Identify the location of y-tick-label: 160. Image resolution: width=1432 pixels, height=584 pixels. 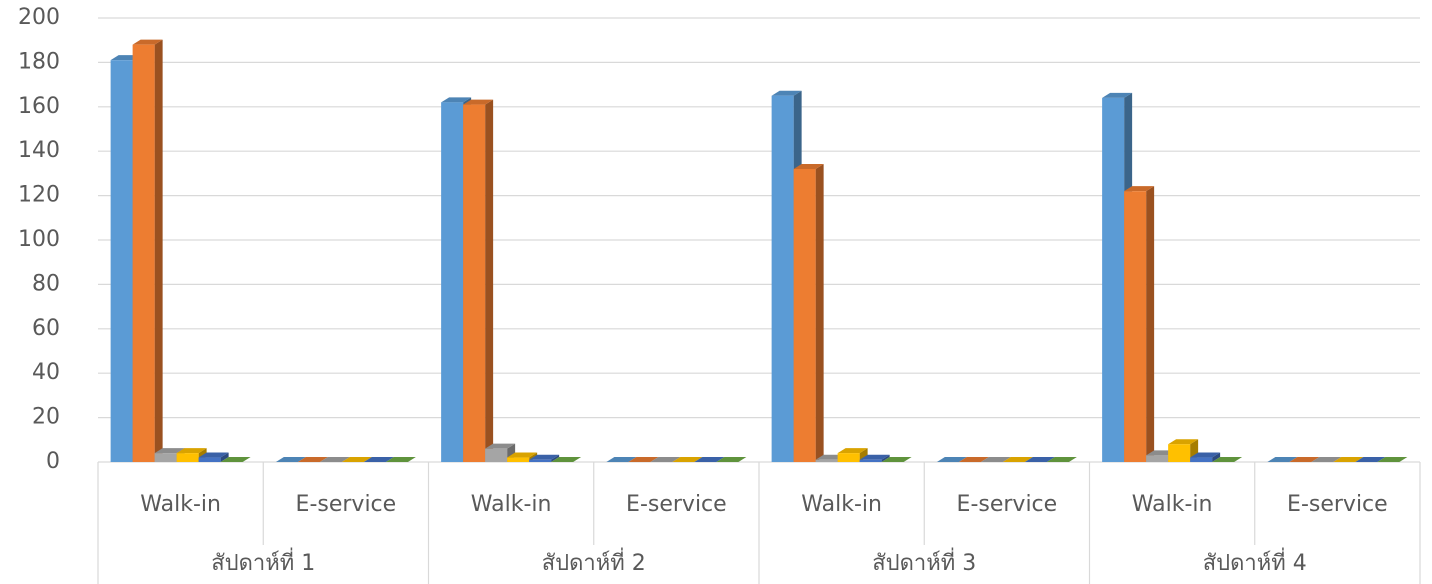
(39, 106).